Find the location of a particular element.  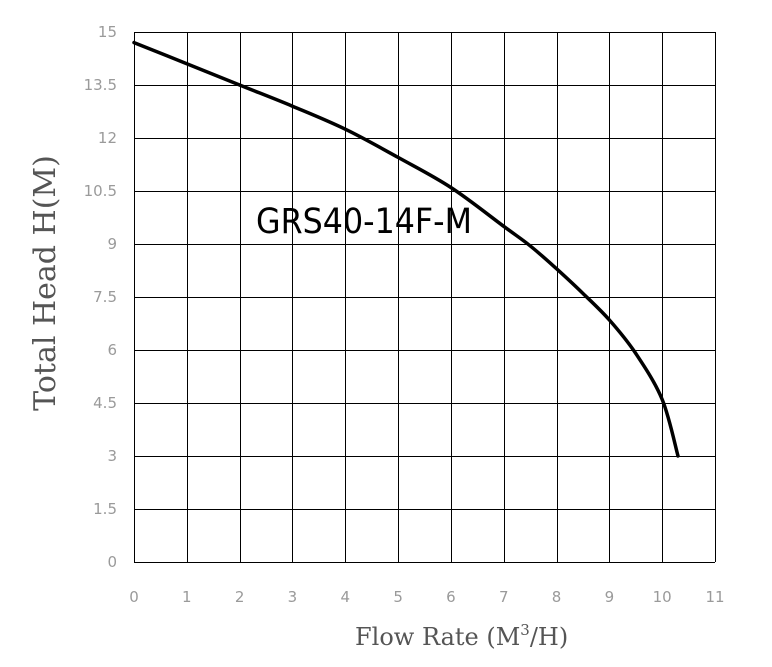

x-tick-label: 6 is located at coordinates (451, 597).